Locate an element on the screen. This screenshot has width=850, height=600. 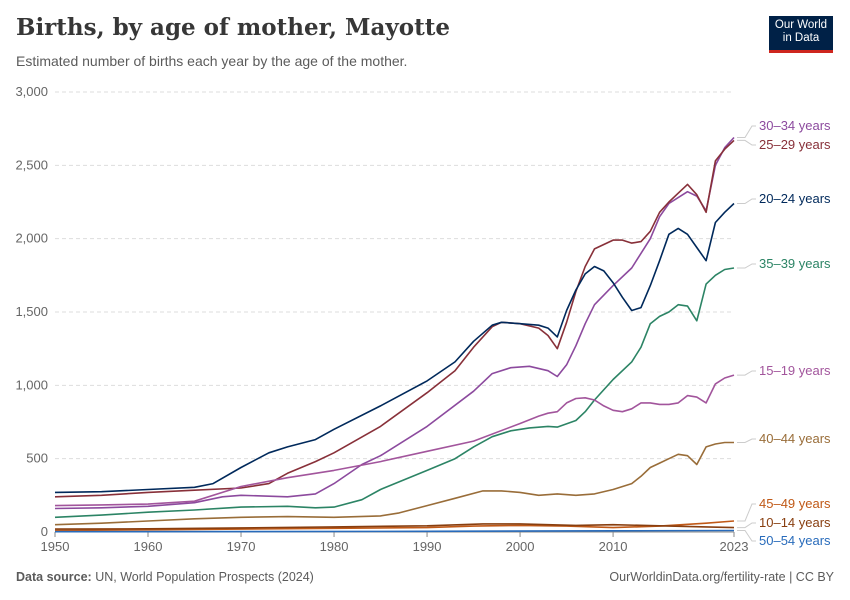
series-label: 20–24 years is located at coordinates (795, 198).